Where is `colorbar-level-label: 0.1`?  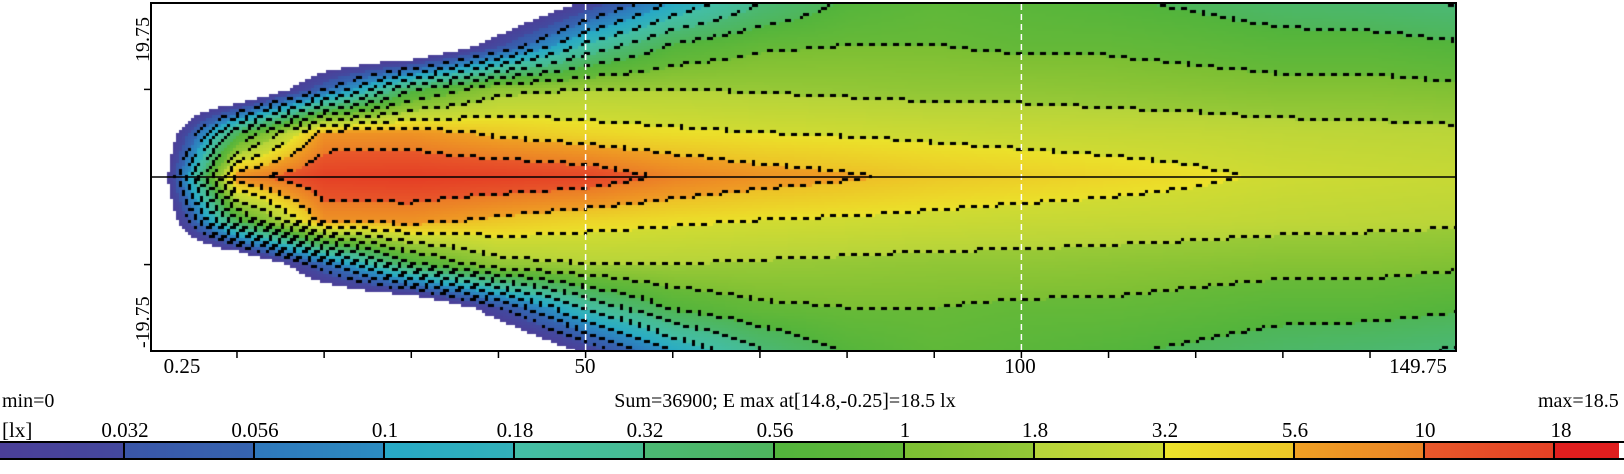
colorbar-level-label: 0.1 is located at coordinates (385, 430).